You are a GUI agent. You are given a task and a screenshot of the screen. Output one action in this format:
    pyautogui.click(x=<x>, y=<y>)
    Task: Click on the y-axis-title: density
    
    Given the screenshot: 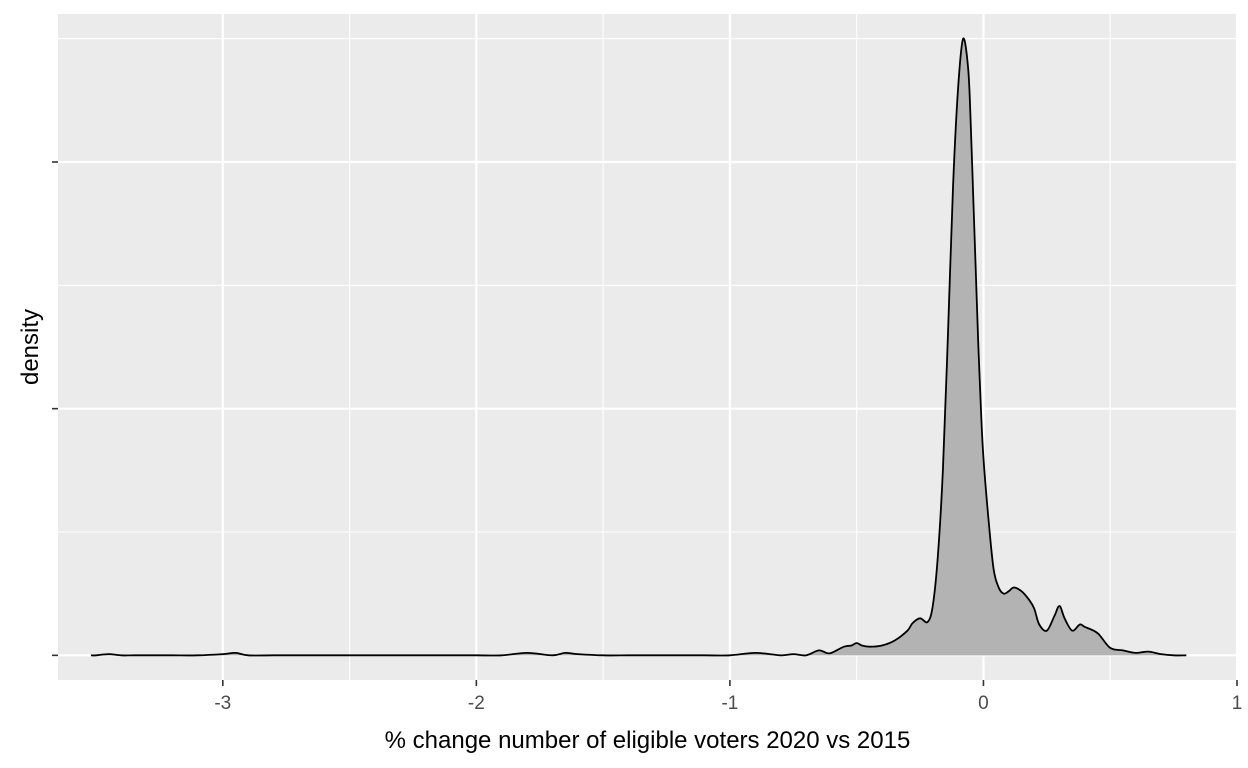 What is the action you would take?
    pyautogui.click(x=30, y=347)
    